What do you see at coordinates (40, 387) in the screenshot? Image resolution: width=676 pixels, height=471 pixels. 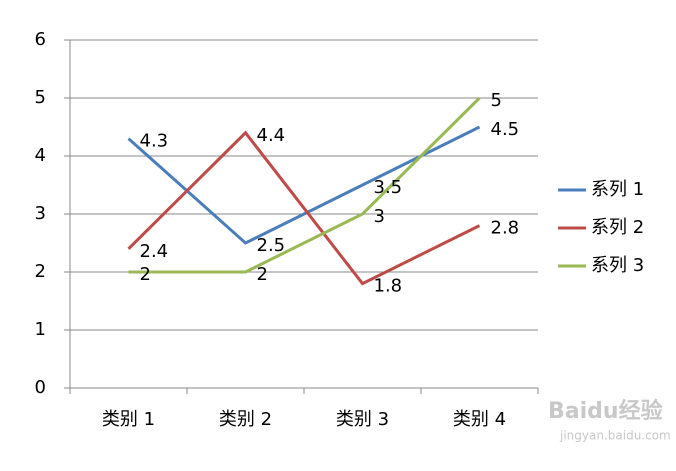 I see `y-tick-label: 0` at bounding box center [40, 387].